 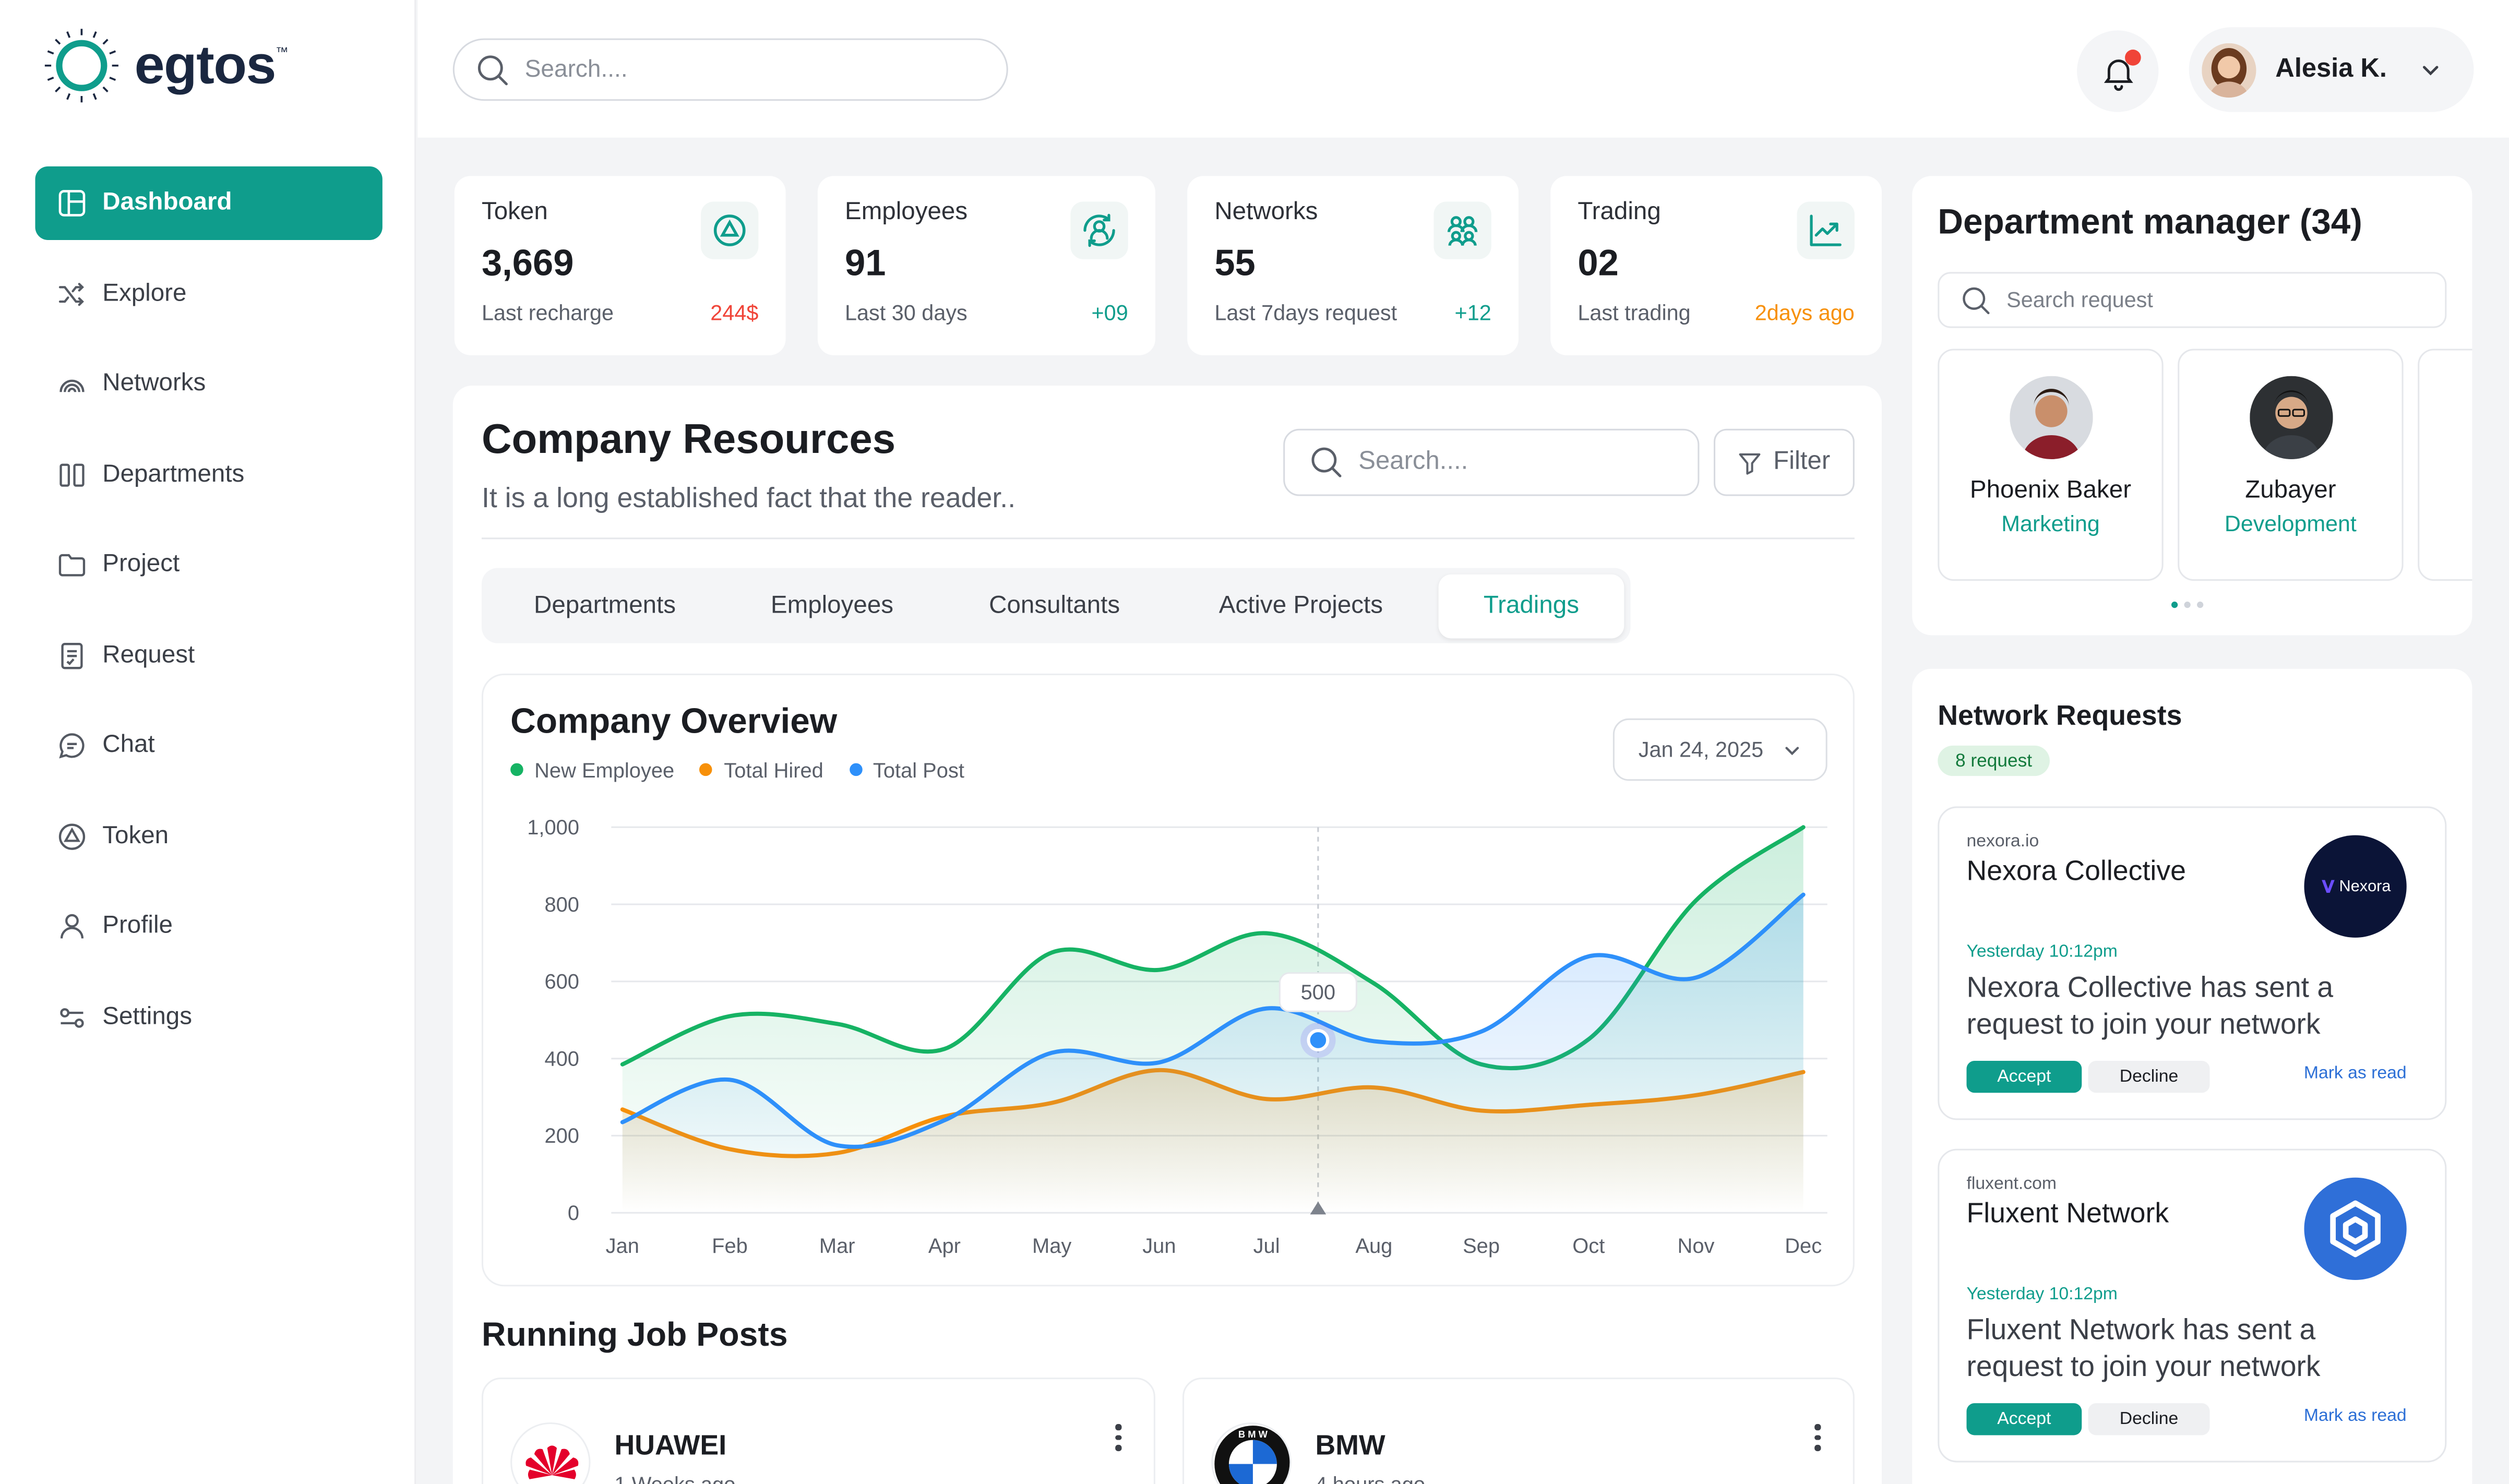 I want to click on sidebar-item-token: Token, so click(x=208, y=836).